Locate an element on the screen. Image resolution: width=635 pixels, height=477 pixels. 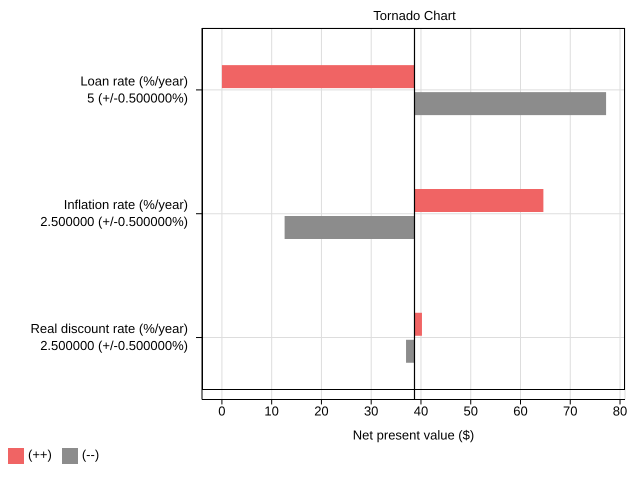
x-tick-label: 50 is located at coordinates (470, 411).